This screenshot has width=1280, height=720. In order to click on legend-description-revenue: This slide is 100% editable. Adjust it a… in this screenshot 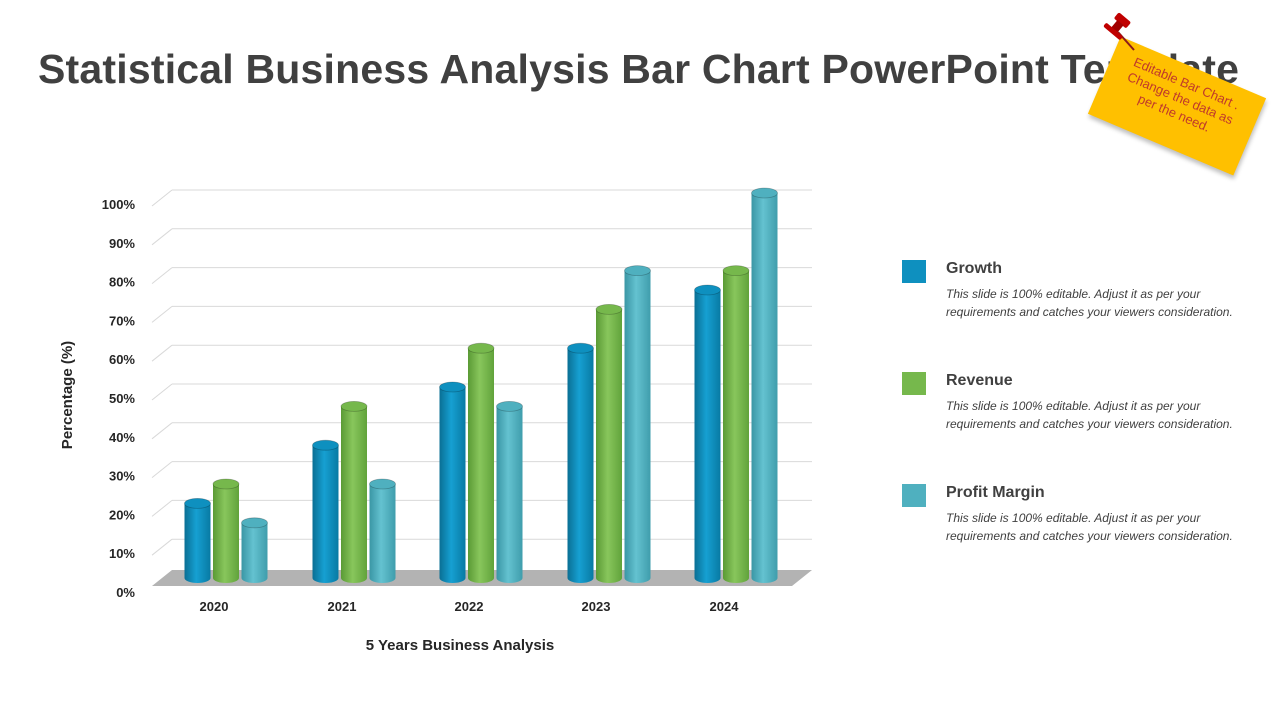, I will do `click(1089, 415)`.